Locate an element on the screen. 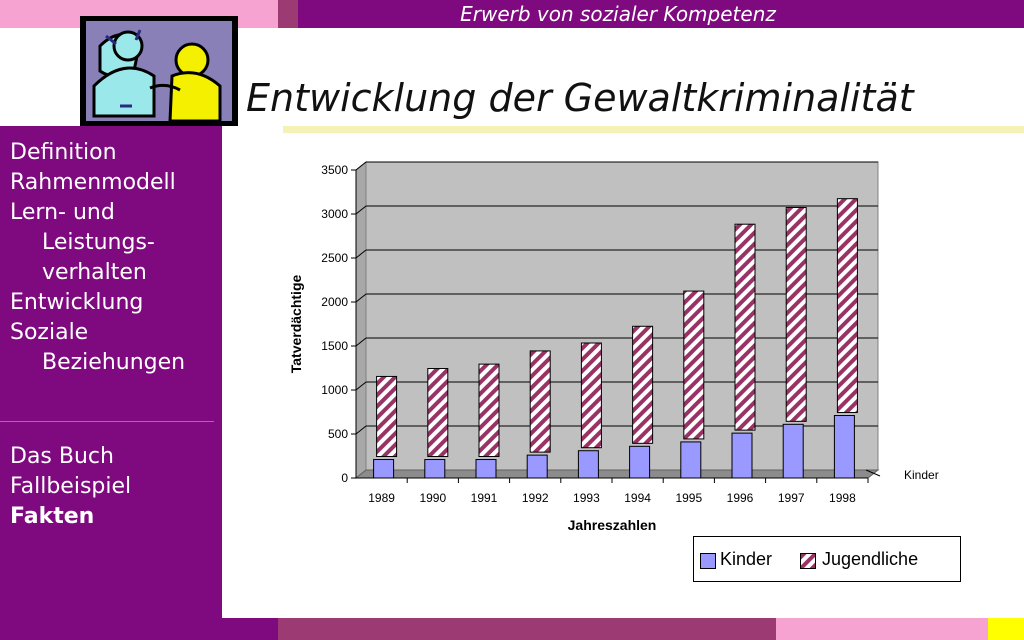  x-tick-label: 1996 is located at coordinates (740, 498).